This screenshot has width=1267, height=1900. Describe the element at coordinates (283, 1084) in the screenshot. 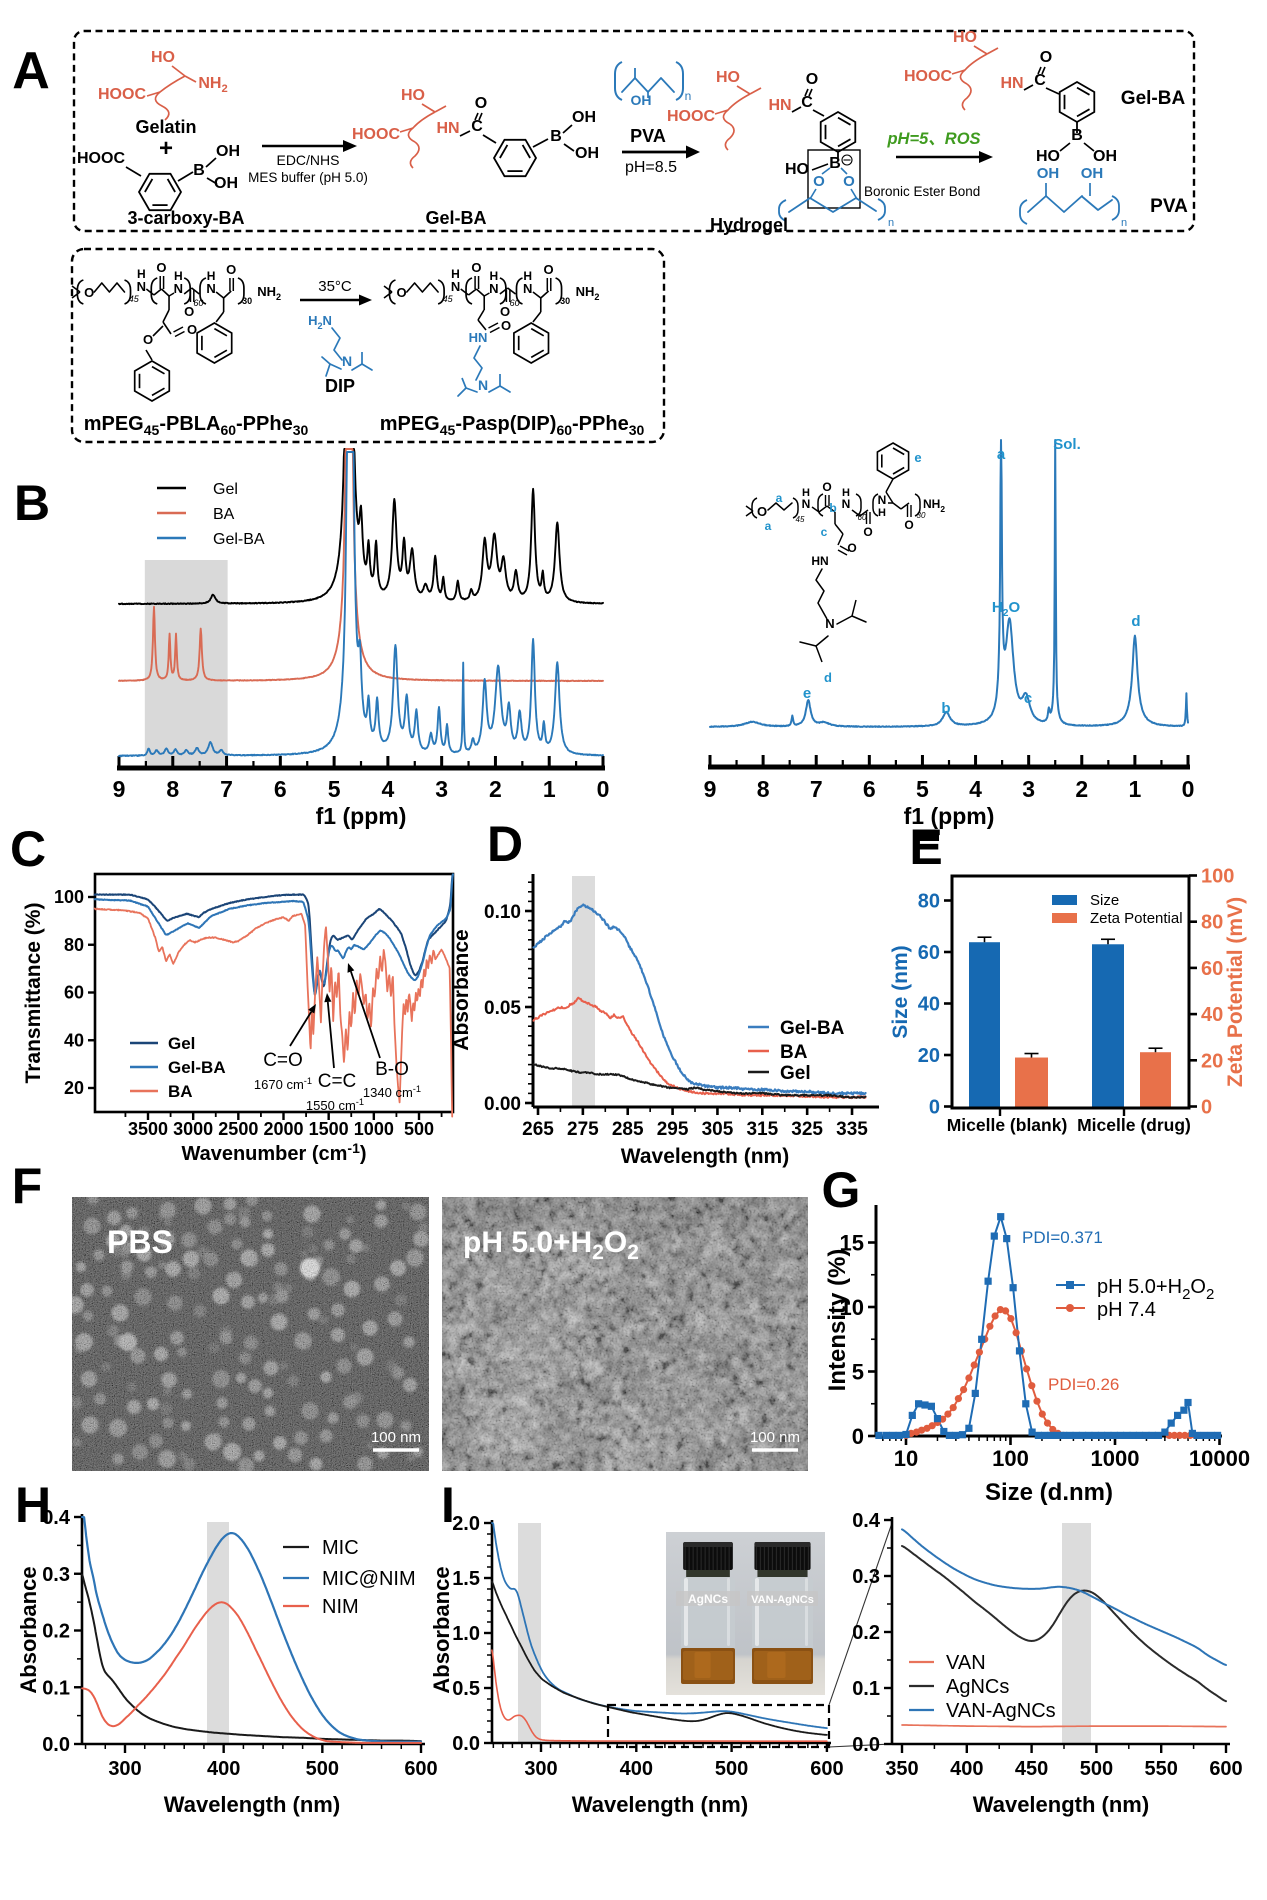

I see `svg-text: 1670 cm-1` at that location.